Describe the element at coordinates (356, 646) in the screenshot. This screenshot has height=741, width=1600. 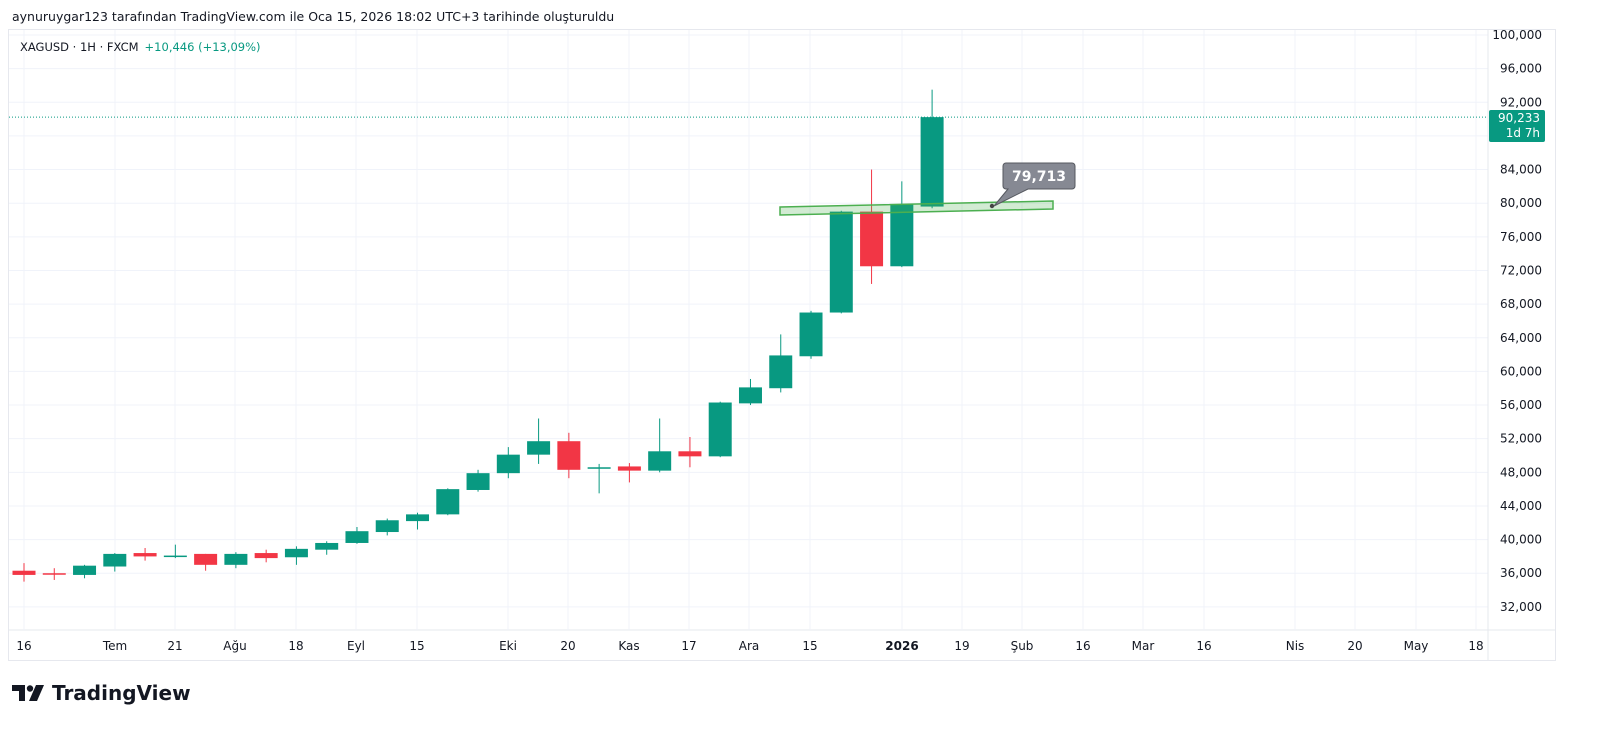
I see `x-tick-label: Eyl` at that location.